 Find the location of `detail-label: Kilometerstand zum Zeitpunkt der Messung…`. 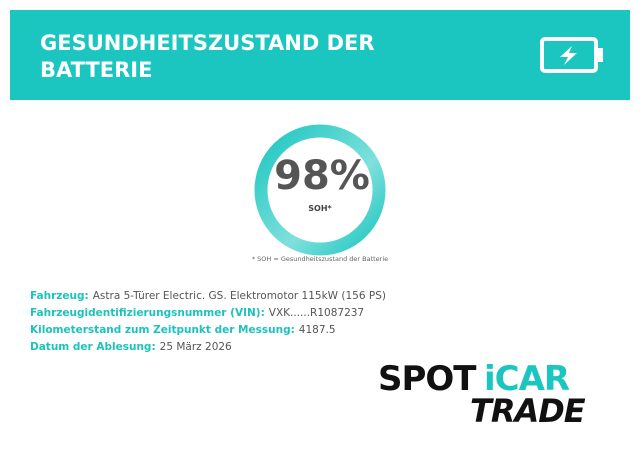

detail-label: Kilometerstand zum Zeitpunkt der Messung… is located at coordinates (162, 330).